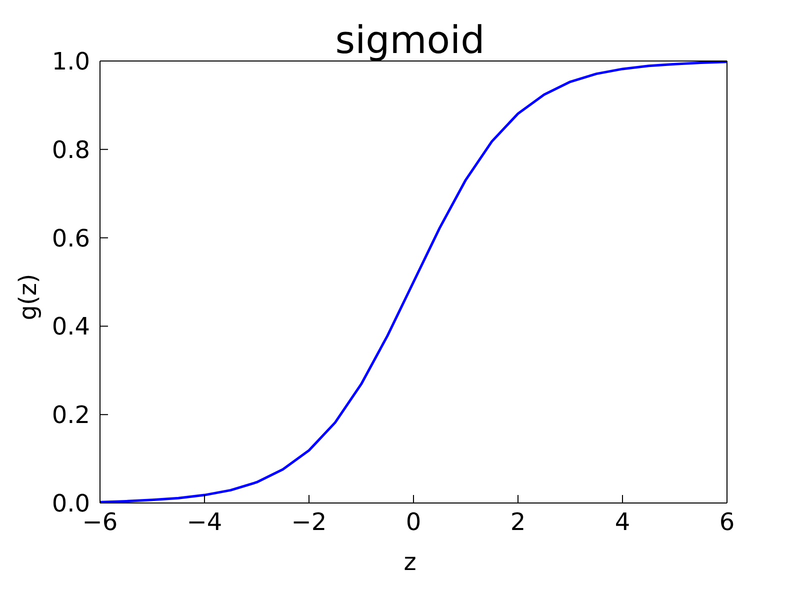  Describe the element at coordinates (518, 522) in the screenshot. I see `x-tick-label: 2` at that location.